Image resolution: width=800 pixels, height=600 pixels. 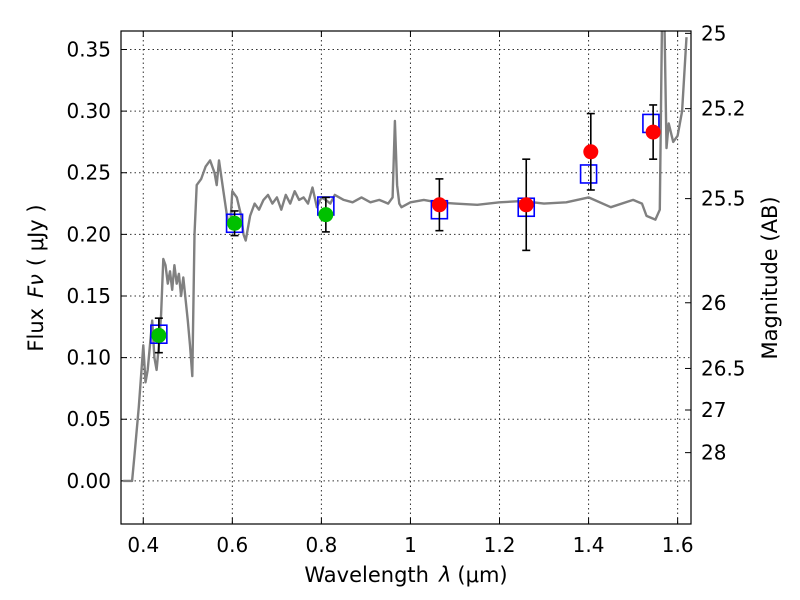 I want to click on magnitude-tick-label: 25.2, so click(x=723, y=109).